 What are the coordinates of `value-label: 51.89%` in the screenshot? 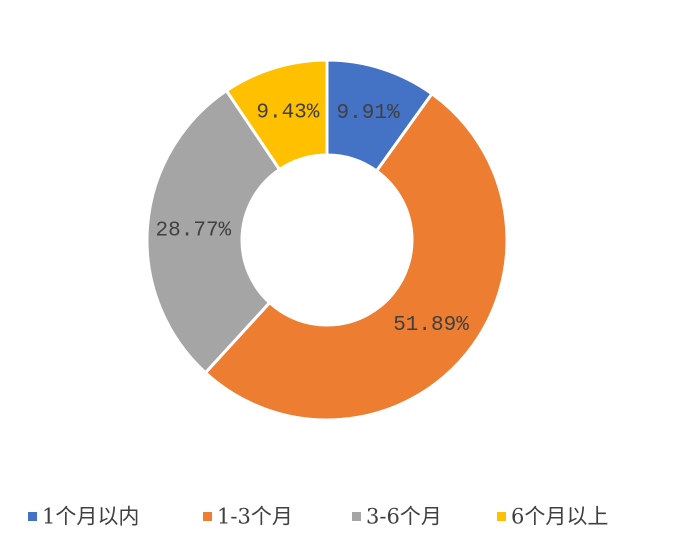 It's located at (431, 325).